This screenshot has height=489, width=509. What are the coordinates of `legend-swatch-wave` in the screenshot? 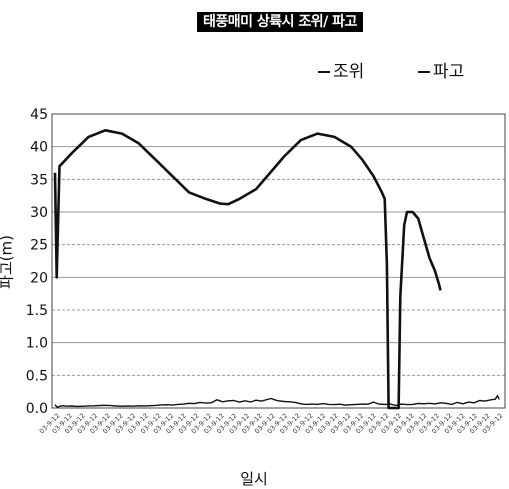 It's located at (424, 72).